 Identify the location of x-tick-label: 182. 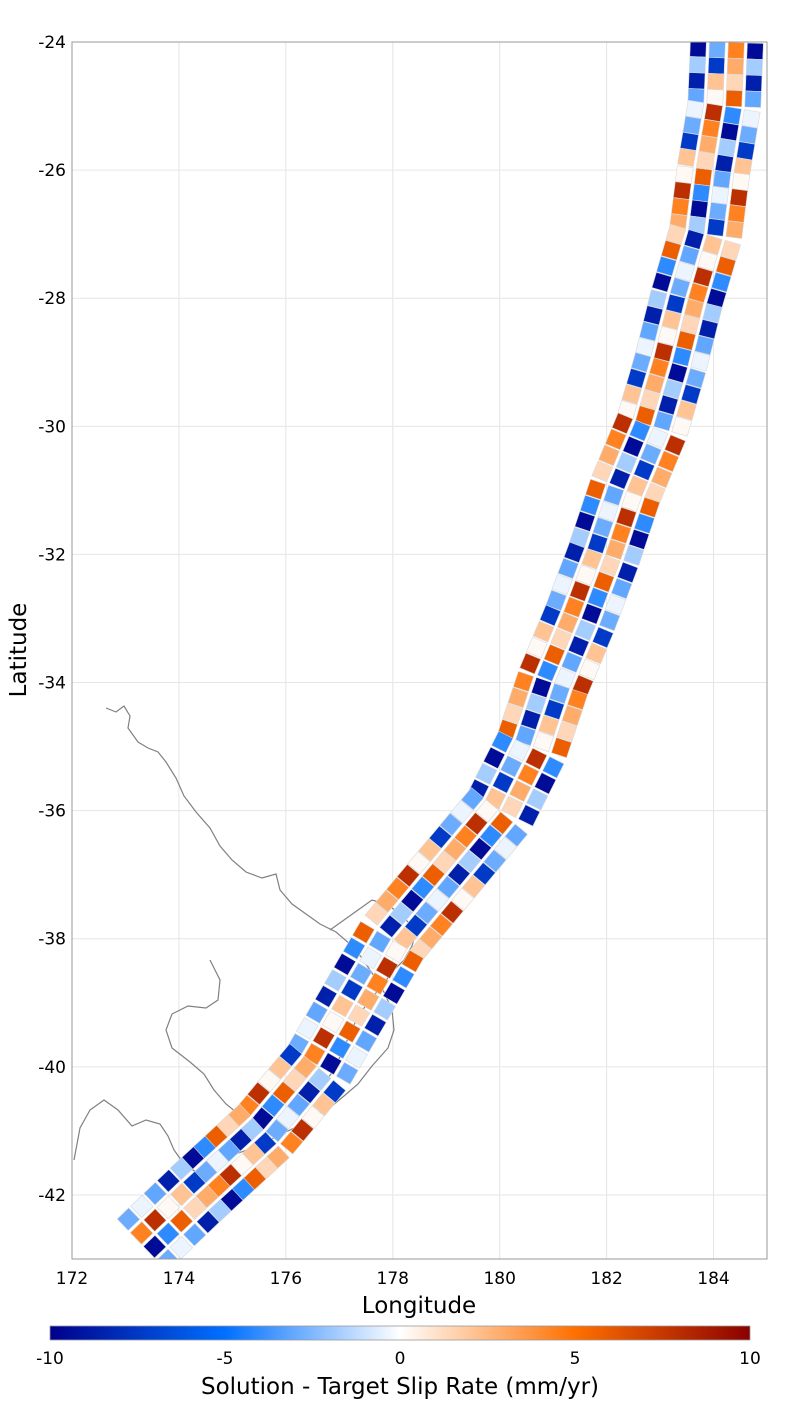
(606, 1279).